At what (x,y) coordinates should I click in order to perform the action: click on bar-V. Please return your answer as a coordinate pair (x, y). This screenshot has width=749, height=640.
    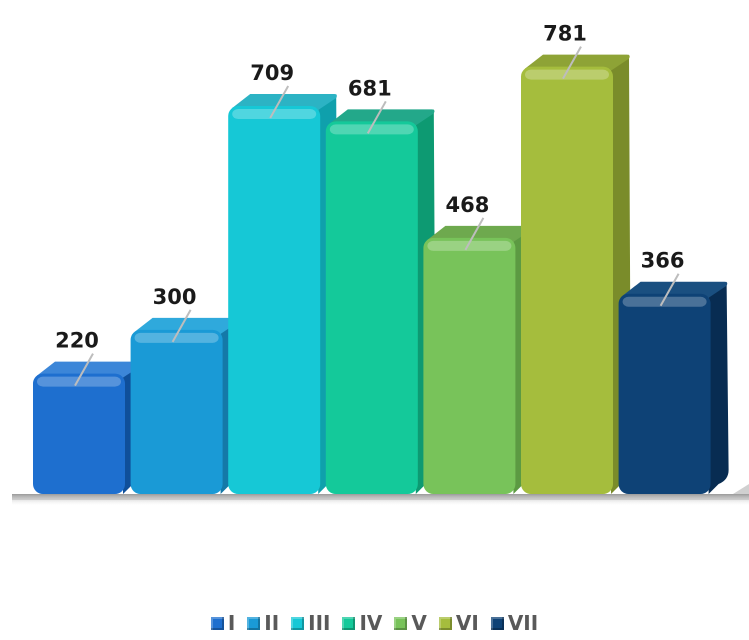
    Looking at the image, I should click on (478, 359).